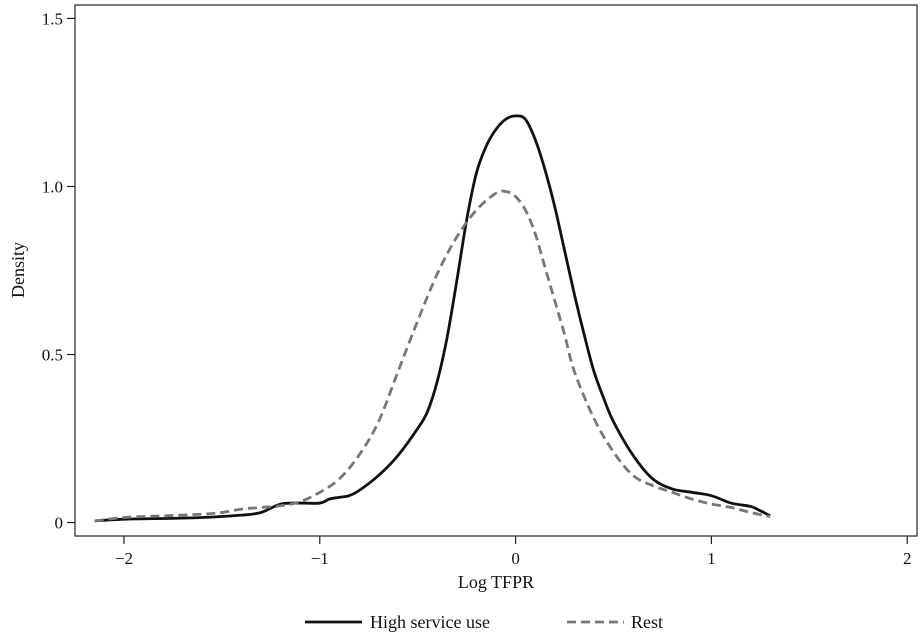  Describe the element at coordinates (58, 271) in the screenshot. I see `y-axis: 0 0.5 1.0 1.5` at that location.